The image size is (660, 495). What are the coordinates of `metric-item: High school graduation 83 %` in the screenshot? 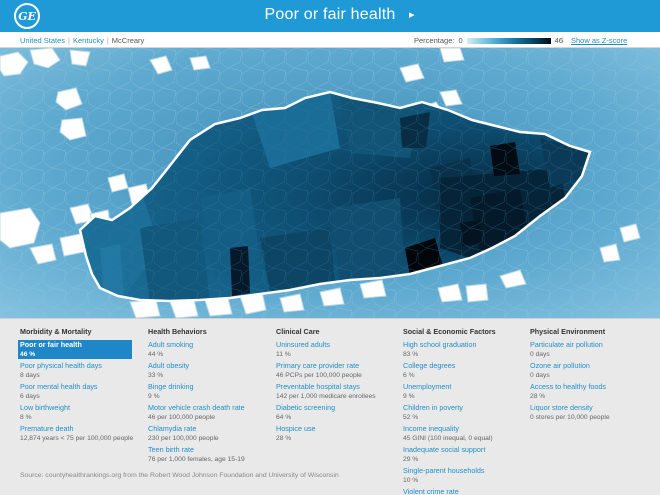 It's located at (466, 349).